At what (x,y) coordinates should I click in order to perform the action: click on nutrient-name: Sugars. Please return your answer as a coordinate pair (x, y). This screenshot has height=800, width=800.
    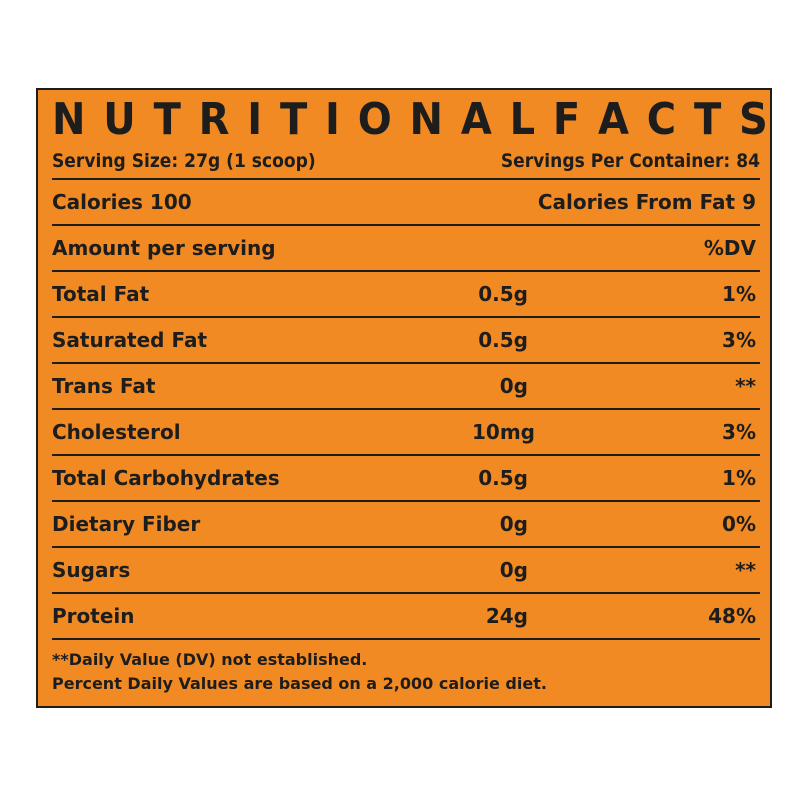
    Looking at the image, I should click on (91, 570).